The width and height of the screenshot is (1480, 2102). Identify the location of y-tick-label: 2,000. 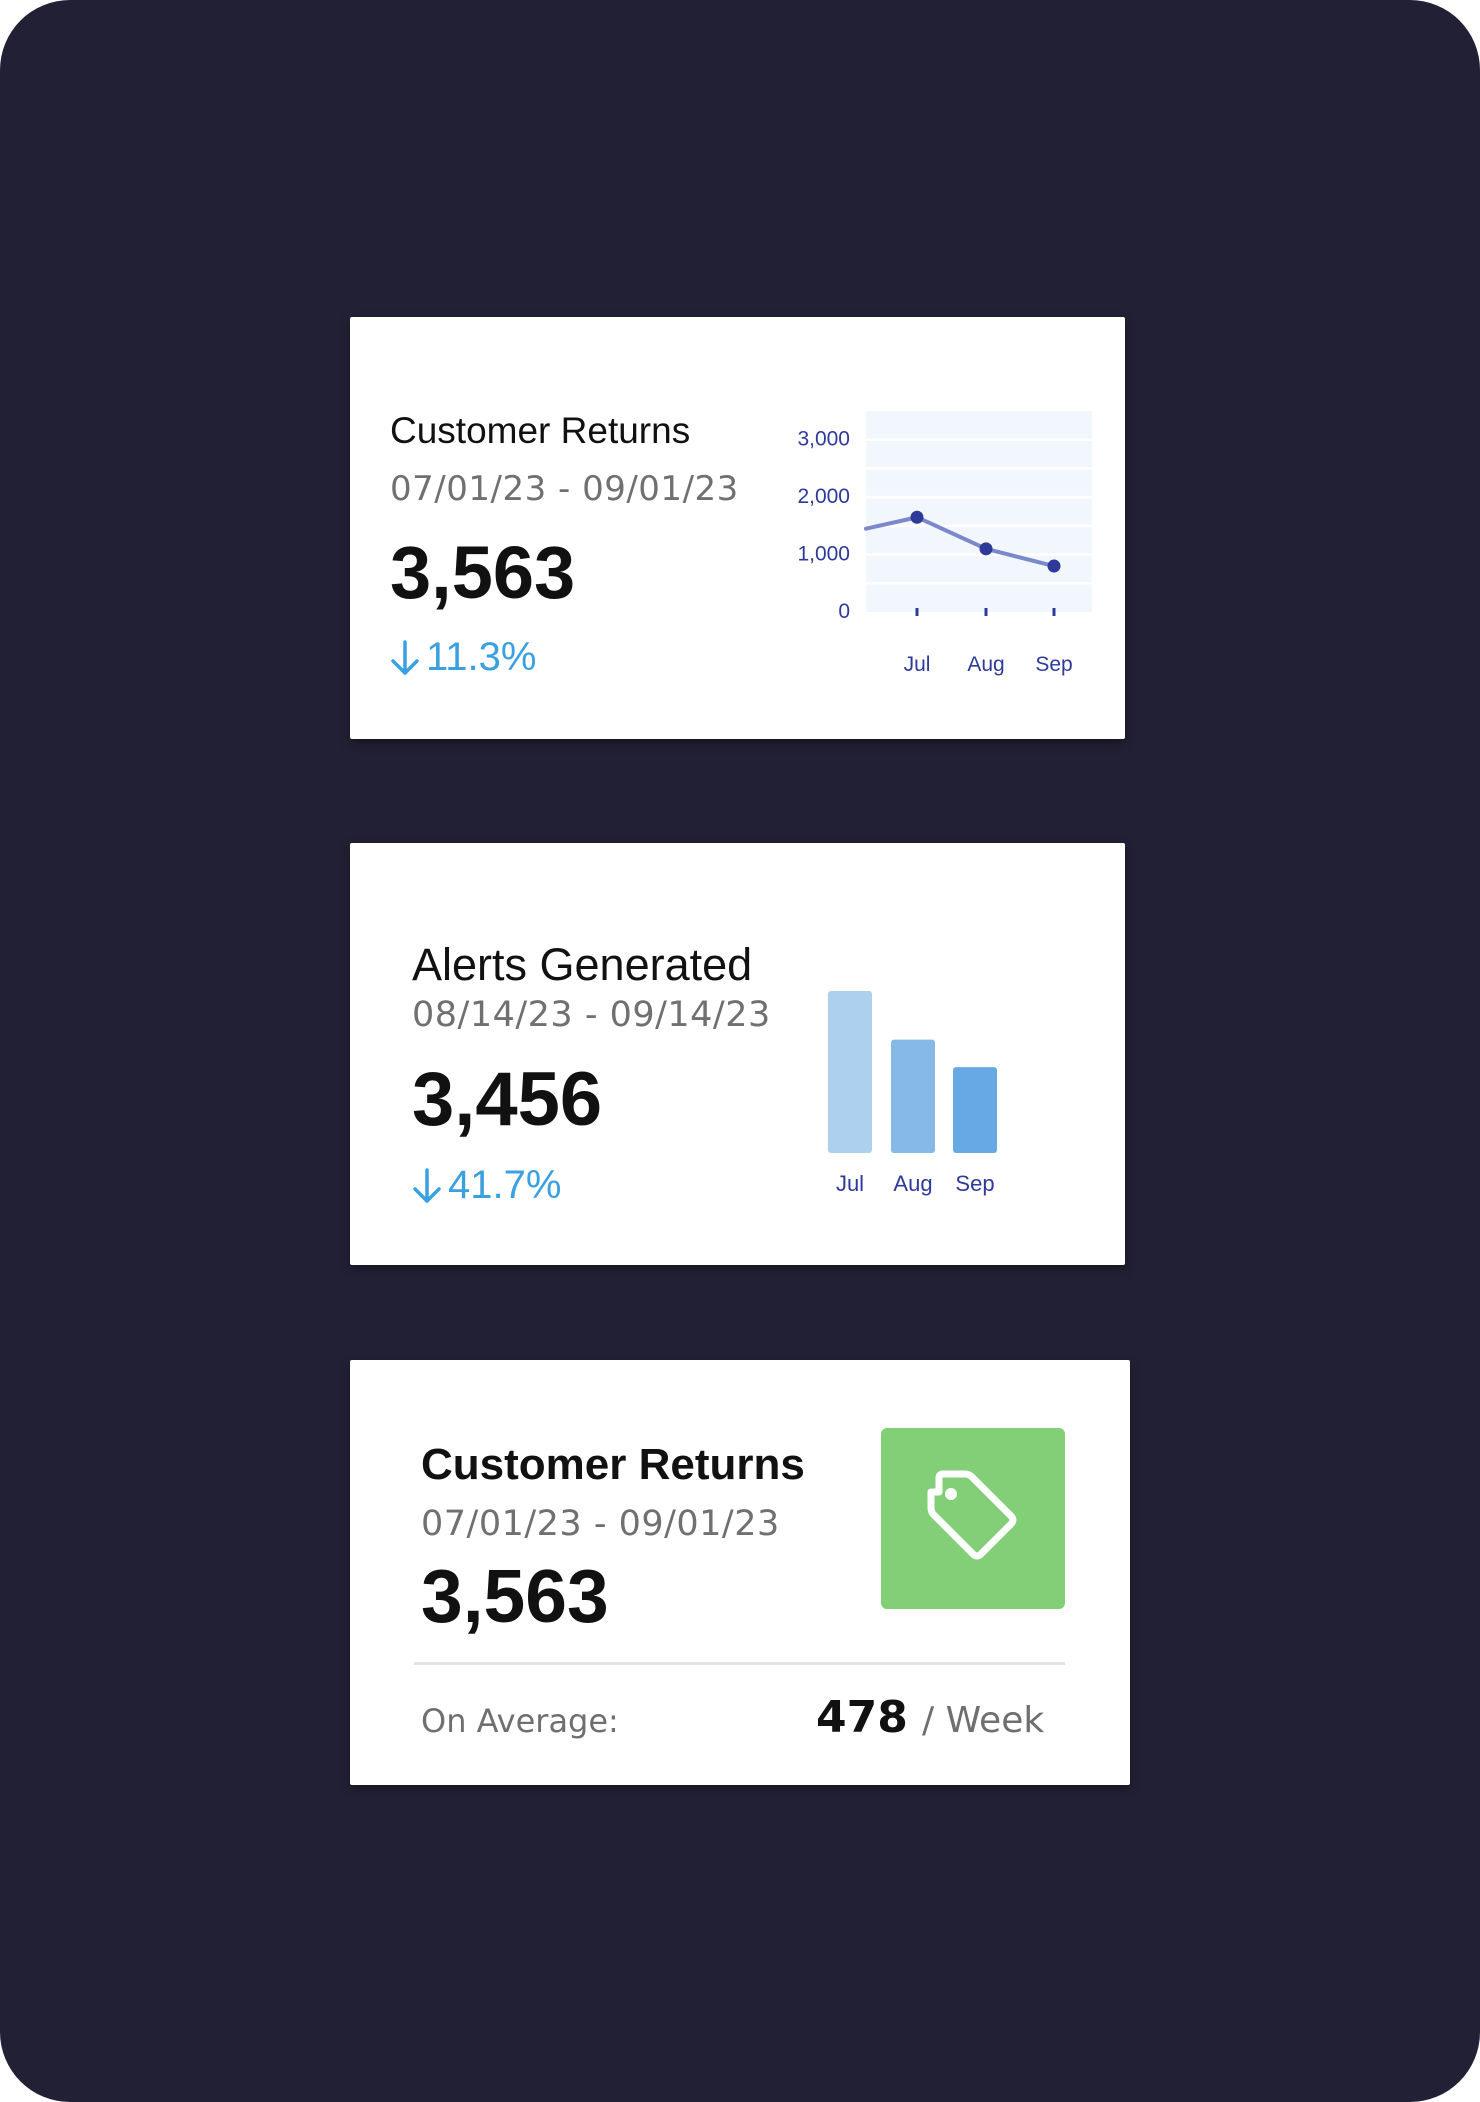
(823, 496).